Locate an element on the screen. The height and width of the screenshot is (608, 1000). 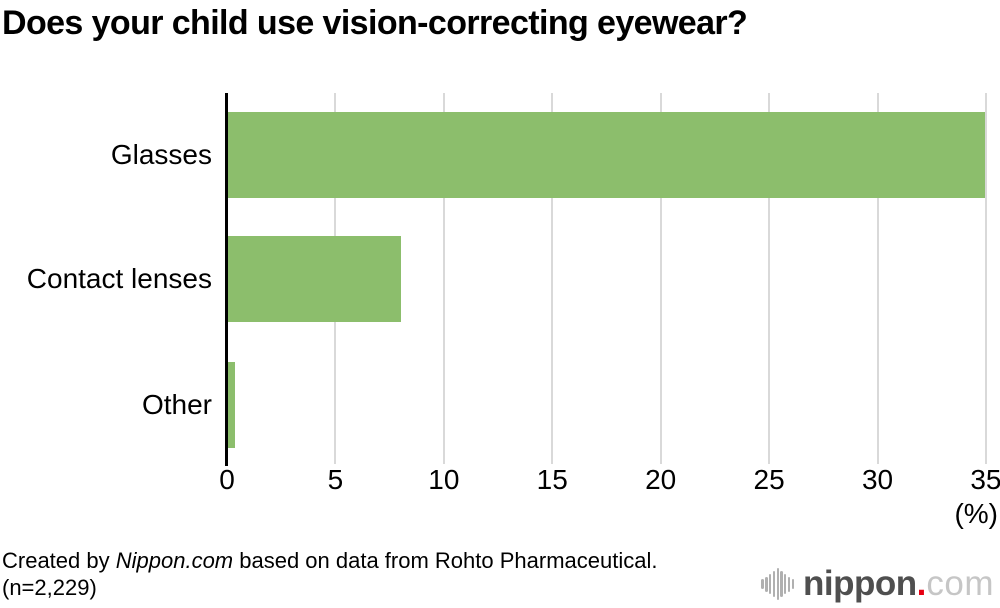
bar-row-other: Other is located at coordinates (500, 405).